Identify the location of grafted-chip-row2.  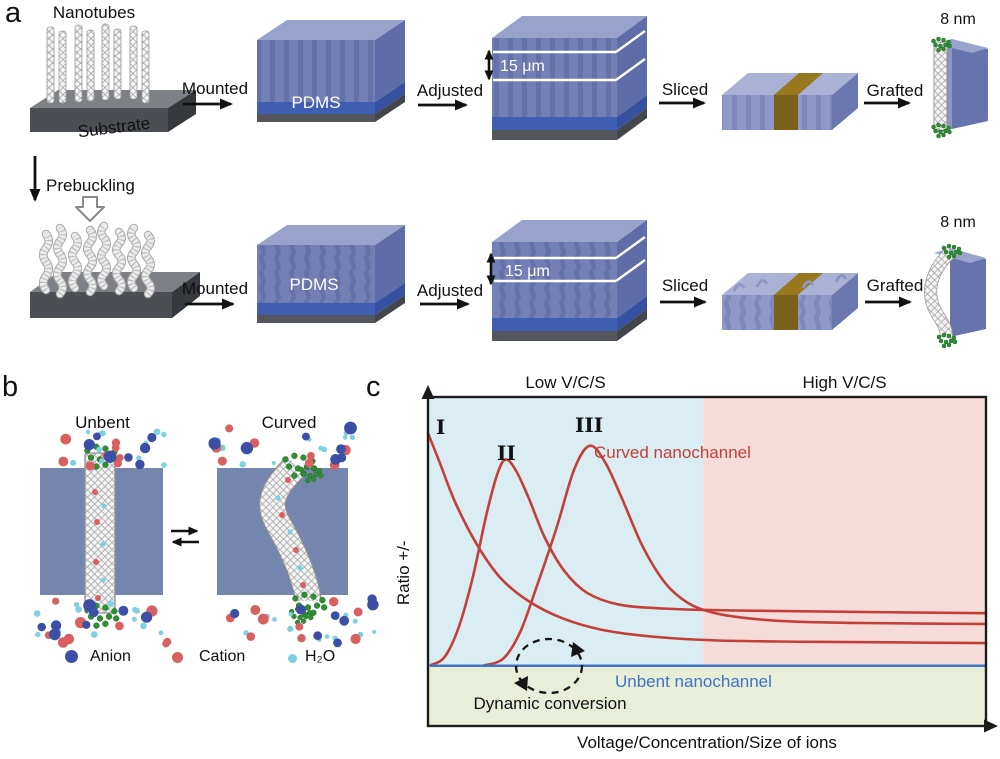
(955, 293).